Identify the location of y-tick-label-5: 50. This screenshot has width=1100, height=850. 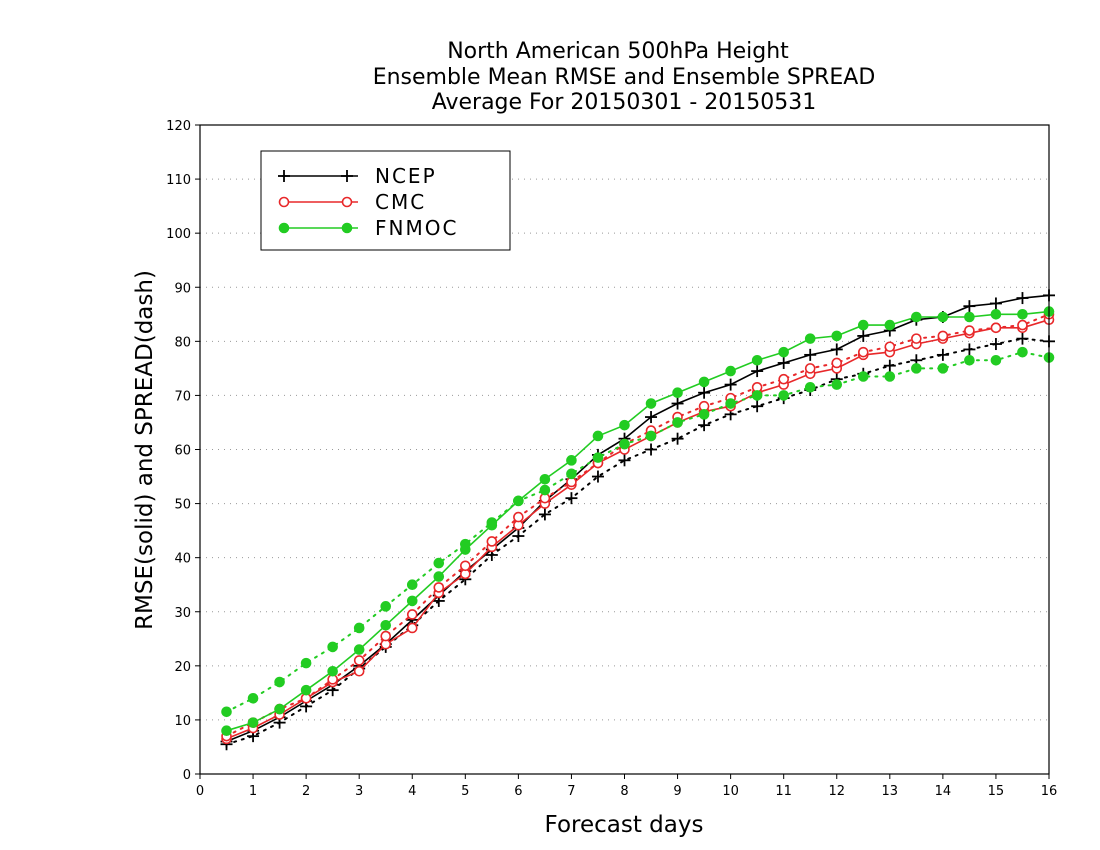
(182, 505).